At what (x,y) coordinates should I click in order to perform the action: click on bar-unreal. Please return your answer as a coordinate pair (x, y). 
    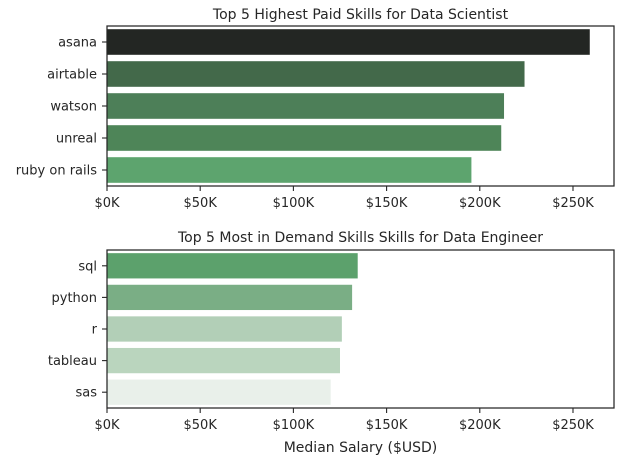
    Looking at the image, I should click on (304, 138).